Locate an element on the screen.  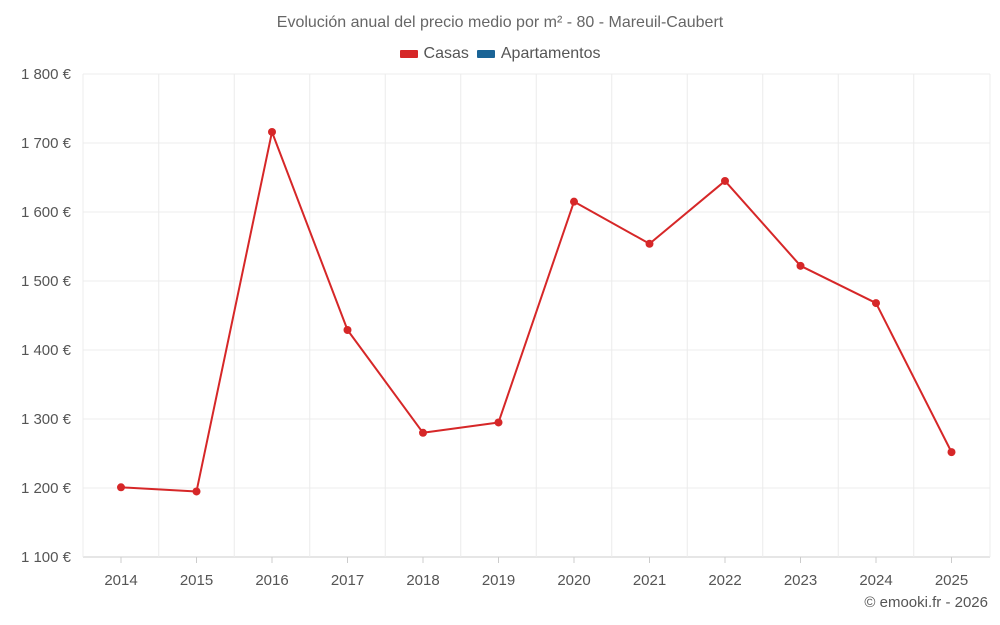
credit-text: © emooki.fr - 2026 is located at coordinates (926, 602).